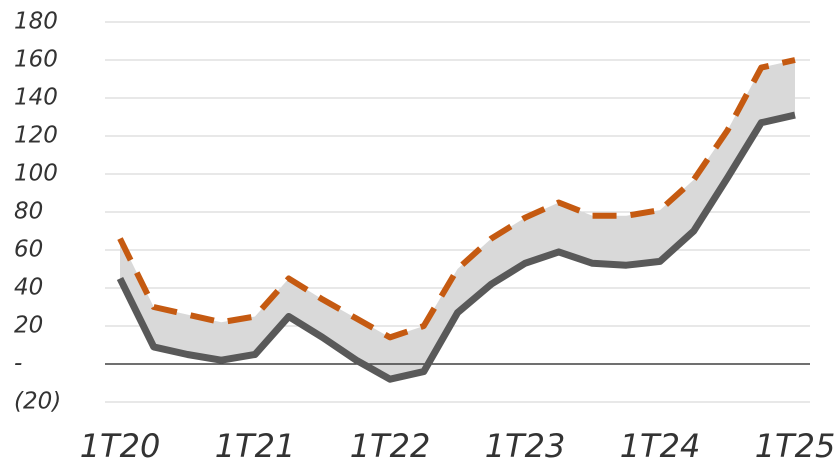  Describe the element at coordinates (525, 446) in the screenshot. I see `x-tick-label: 1T23` at that location.